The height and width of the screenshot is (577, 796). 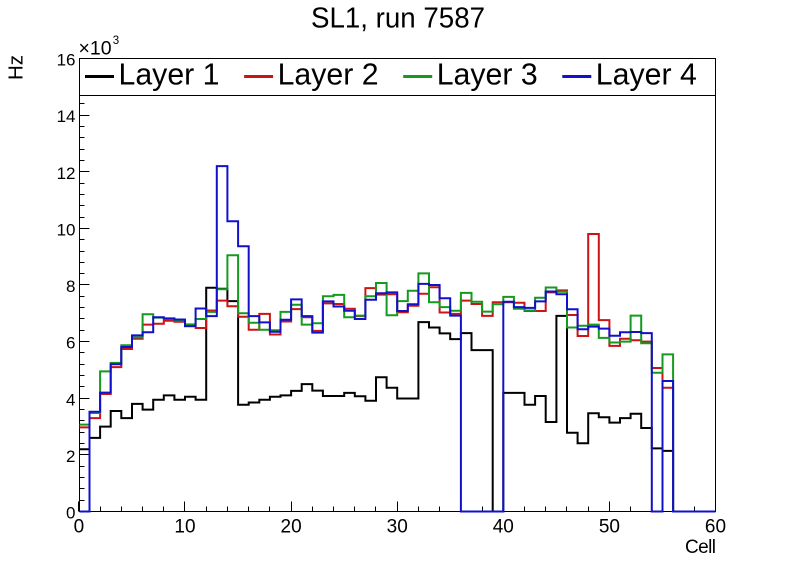 What do you see at coordinates (503, 527) in the screenshot?
I see `svg-text: 40` at bounding box center [503, 527].